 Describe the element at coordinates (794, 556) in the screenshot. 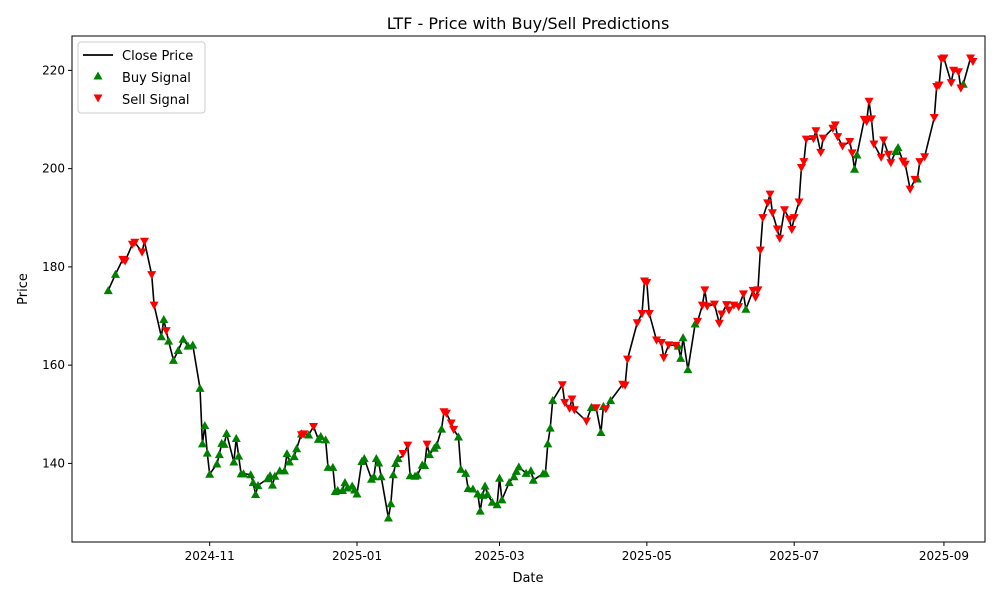

I see `x-tick-label: 2025-07` at that location.